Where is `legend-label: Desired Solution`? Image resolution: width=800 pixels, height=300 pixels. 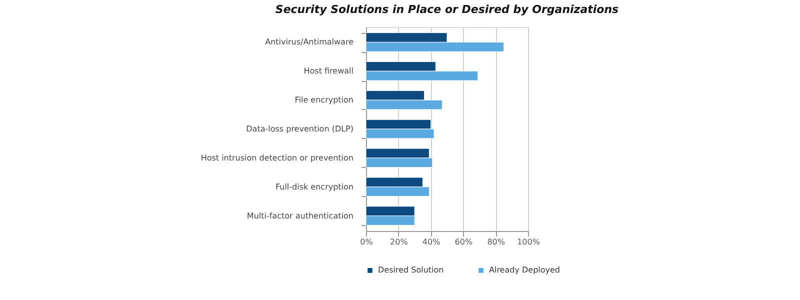 legend-label: Desired Solution is located at coordinates (411, 269).